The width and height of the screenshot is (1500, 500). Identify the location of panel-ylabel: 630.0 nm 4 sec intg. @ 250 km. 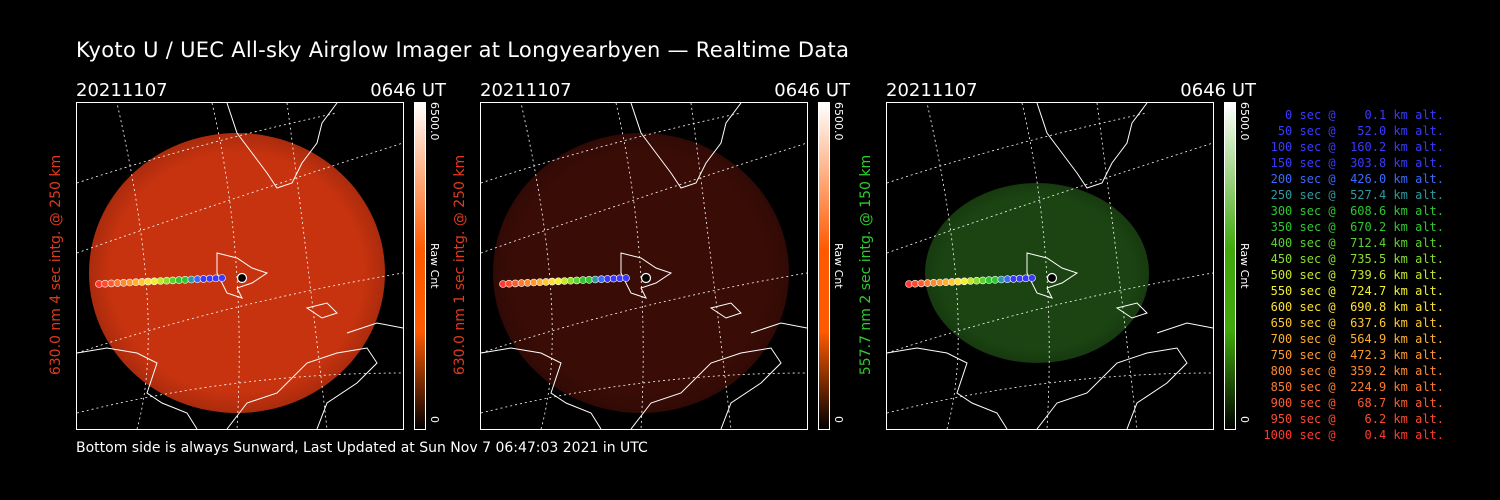
(56, 265).